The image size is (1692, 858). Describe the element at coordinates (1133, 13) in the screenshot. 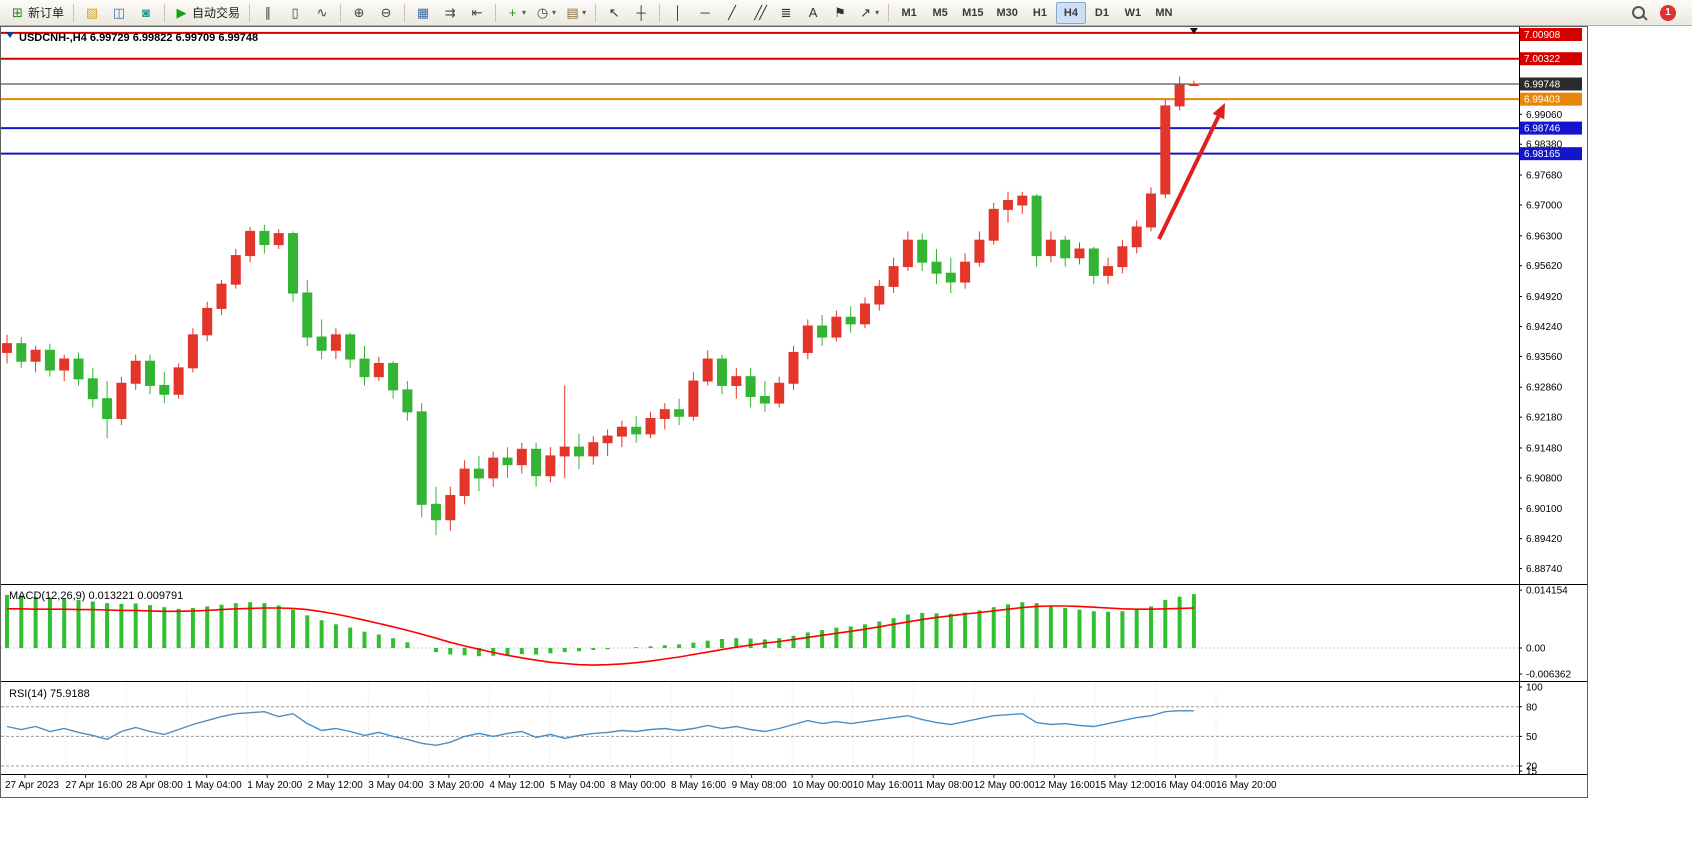

I see `tf-w1-button: W1` at that location.